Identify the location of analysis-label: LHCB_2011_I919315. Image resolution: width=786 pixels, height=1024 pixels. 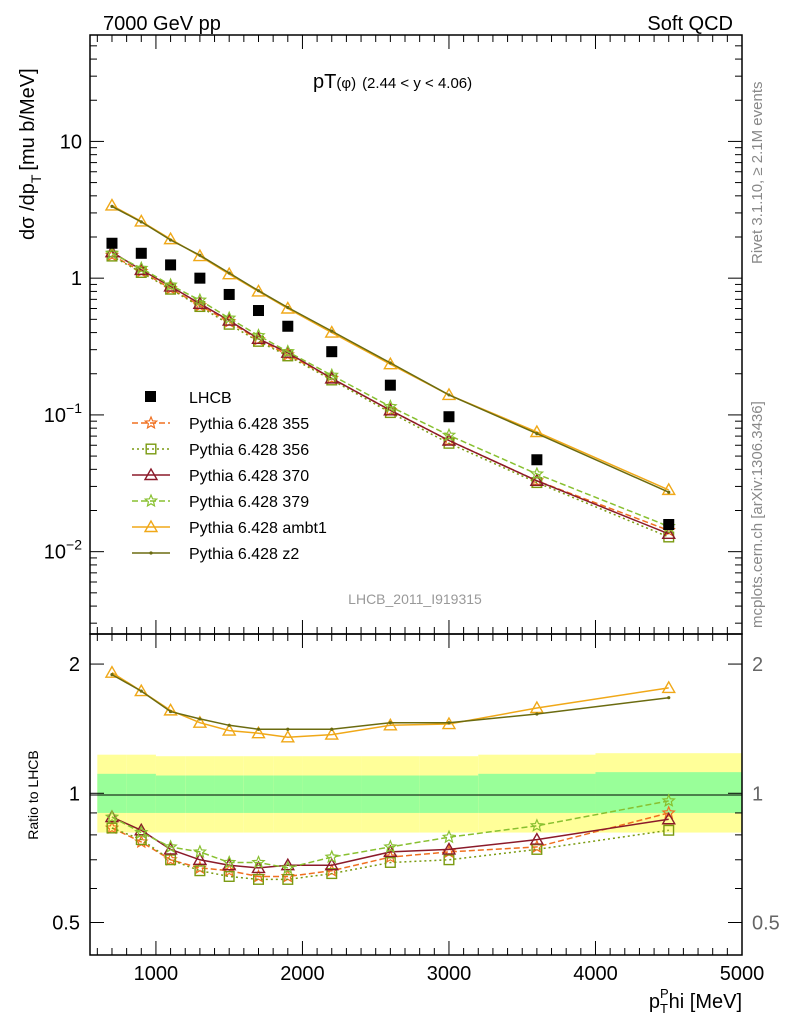
(415, 599).